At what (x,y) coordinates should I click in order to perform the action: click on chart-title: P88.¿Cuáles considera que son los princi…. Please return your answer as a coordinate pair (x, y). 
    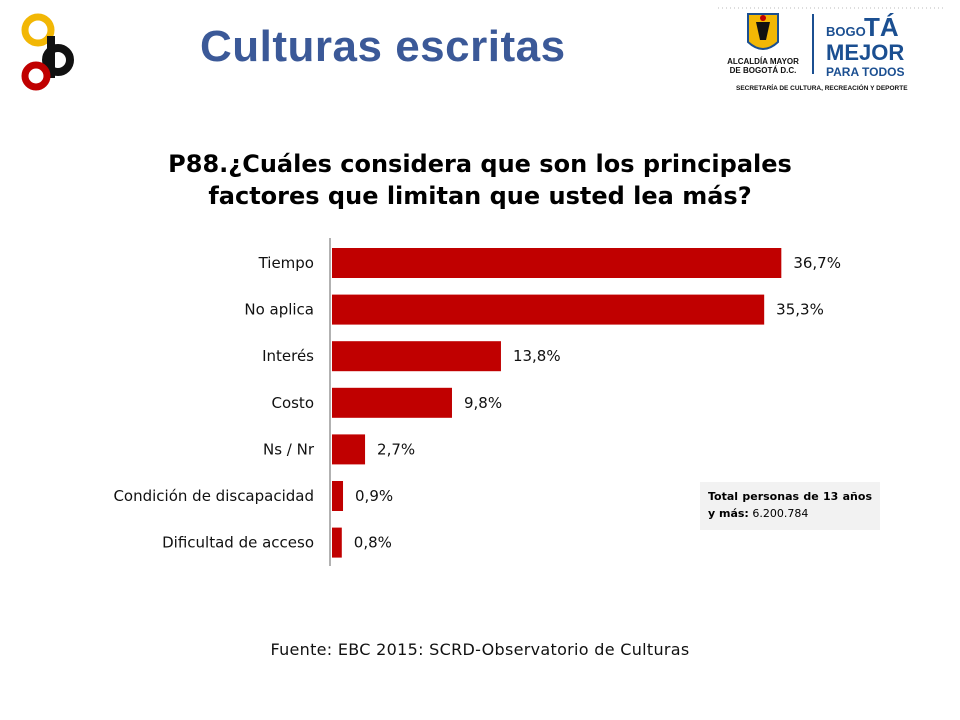
    Looking at the image, I should click on (480, 180).